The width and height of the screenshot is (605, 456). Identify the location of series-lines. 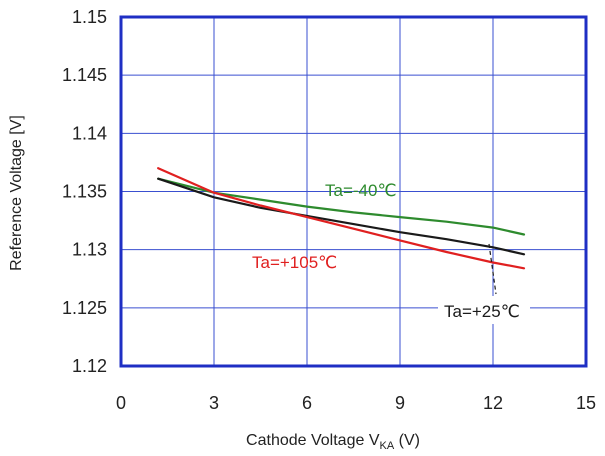
(341, 218).